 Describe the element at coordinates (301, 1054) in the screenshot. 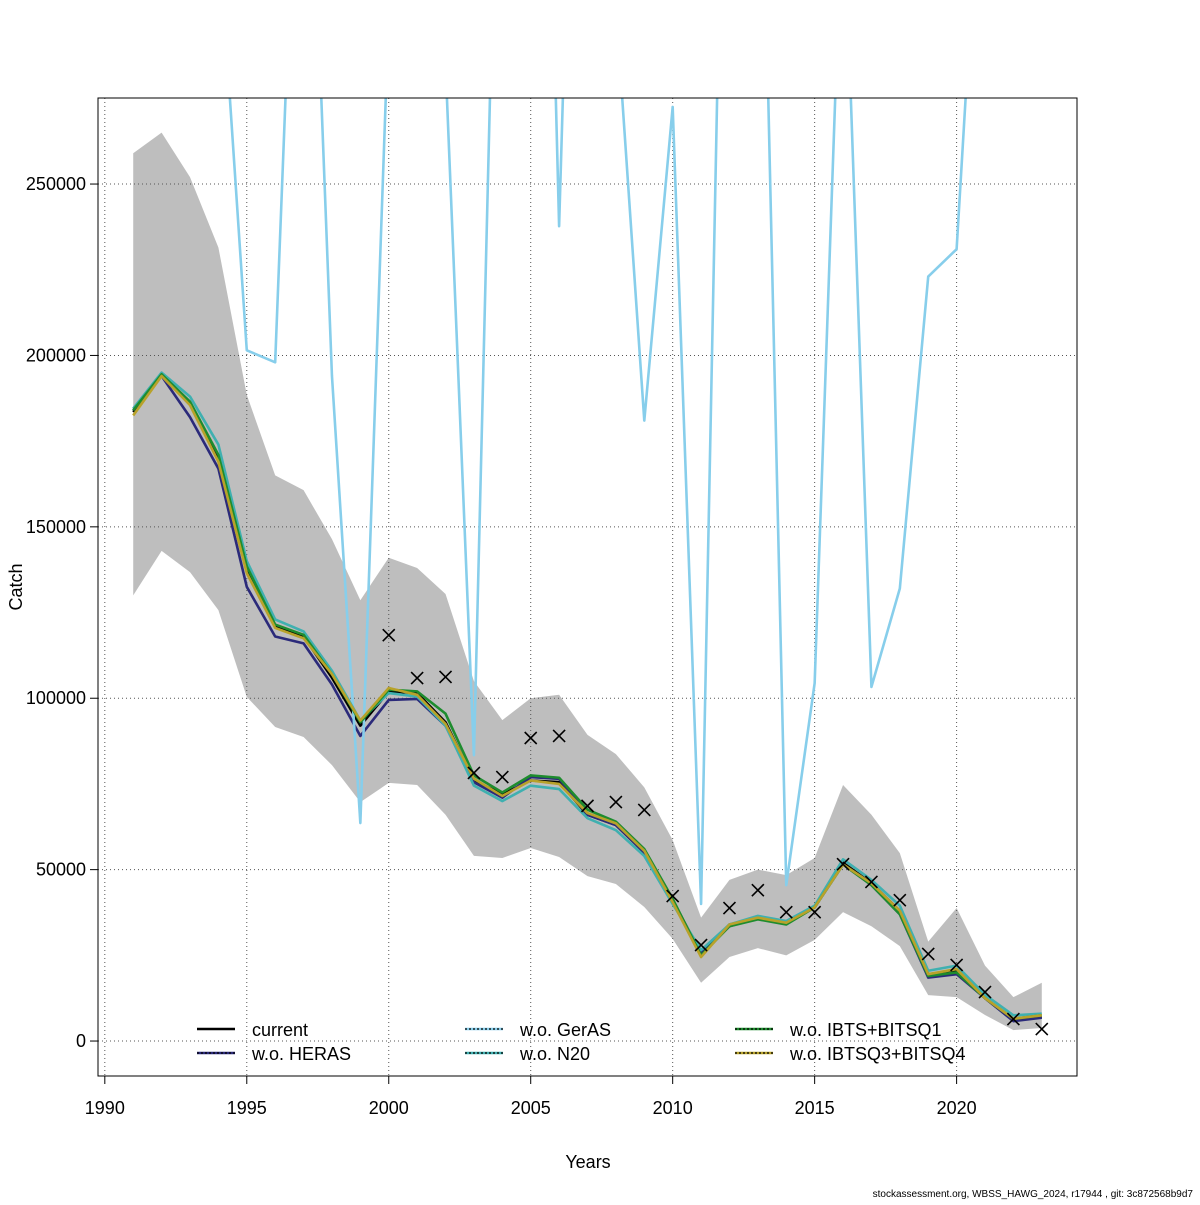

I see `legend-label: w.o. HERAS` at that location.